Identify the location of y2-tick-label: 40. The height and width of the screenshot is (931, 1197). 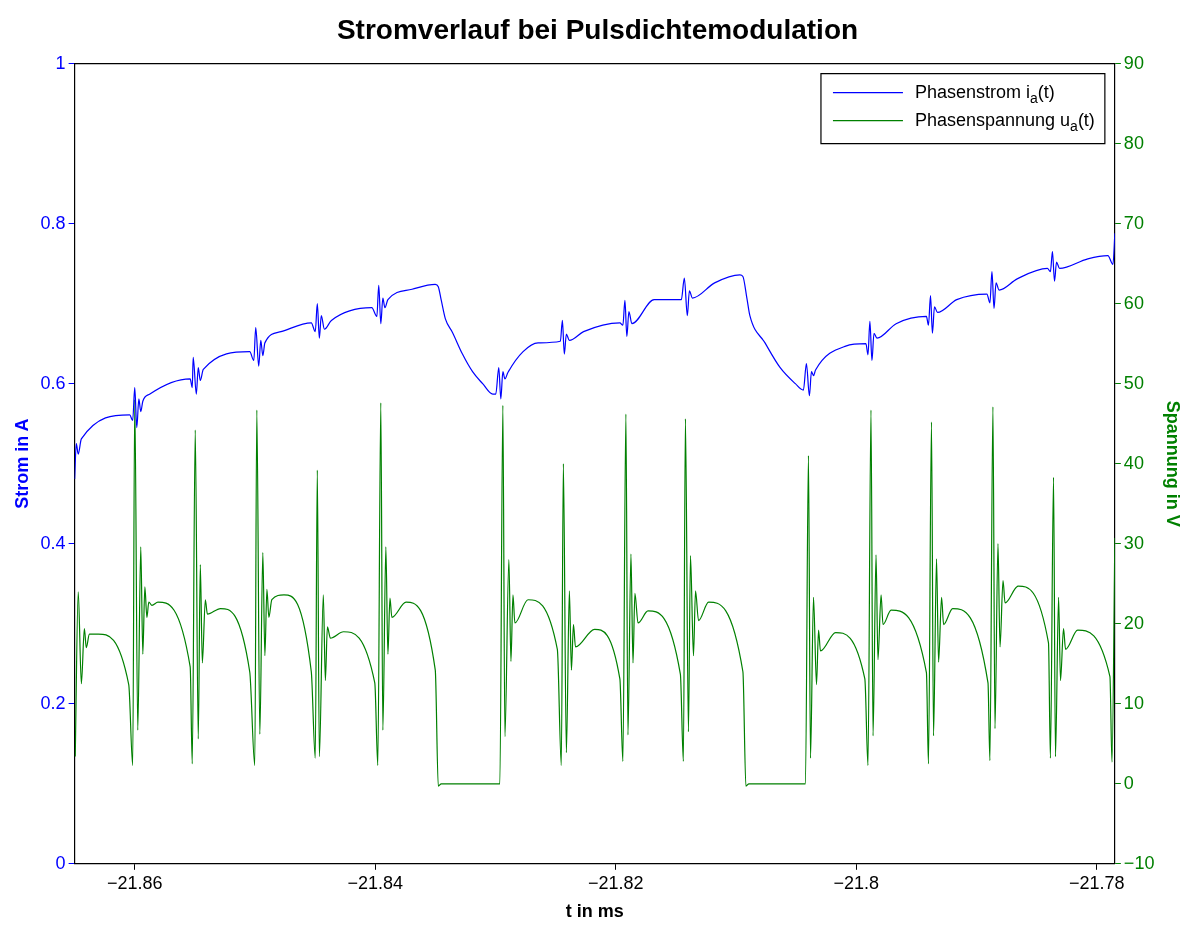
(1133, 462).